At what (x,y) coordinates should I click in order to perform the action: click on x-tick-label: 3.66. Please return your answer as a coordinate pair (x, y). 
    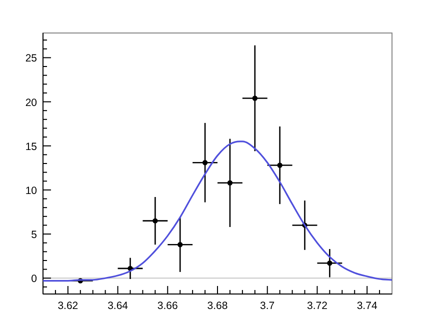
    Looking at the image, I should click on (167, 306).